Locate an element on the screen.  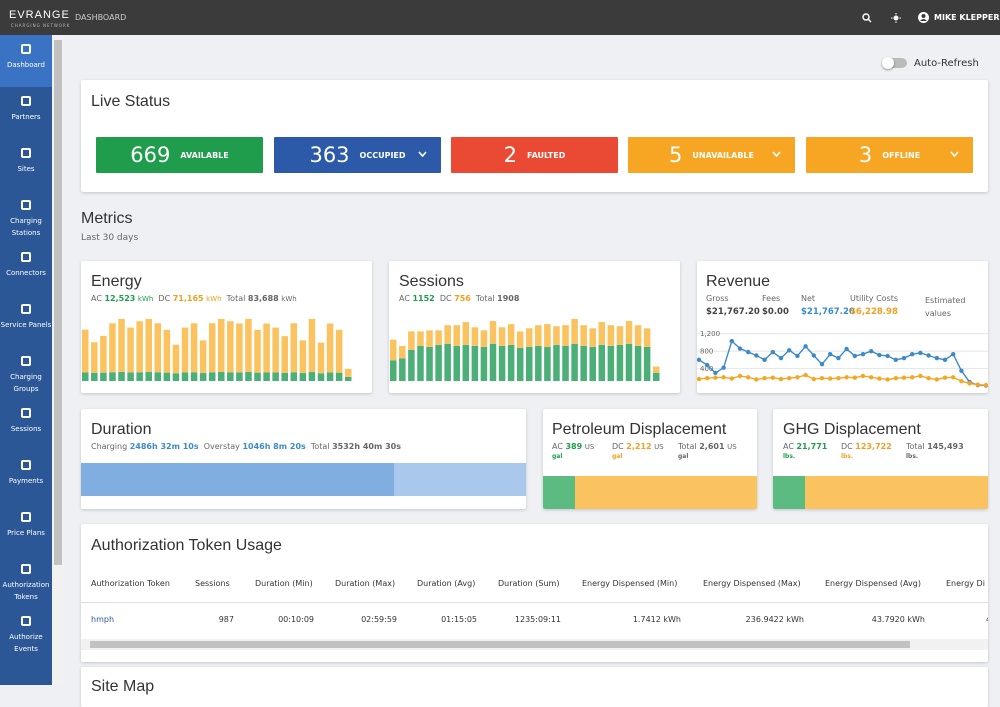
nav-item: Sessions is located at coordinates (26, 425).